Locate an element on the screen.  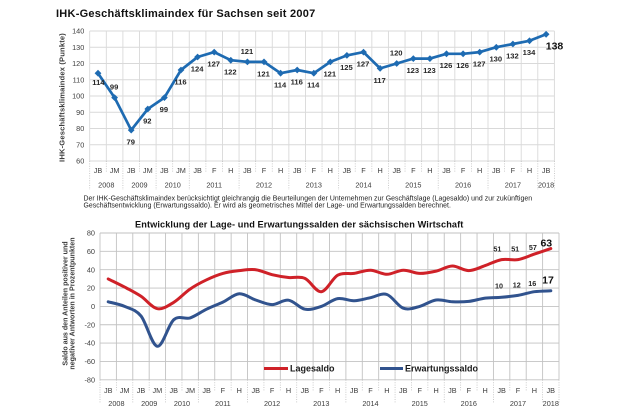
svg-text: 132 is located at coordinates (512, 55).